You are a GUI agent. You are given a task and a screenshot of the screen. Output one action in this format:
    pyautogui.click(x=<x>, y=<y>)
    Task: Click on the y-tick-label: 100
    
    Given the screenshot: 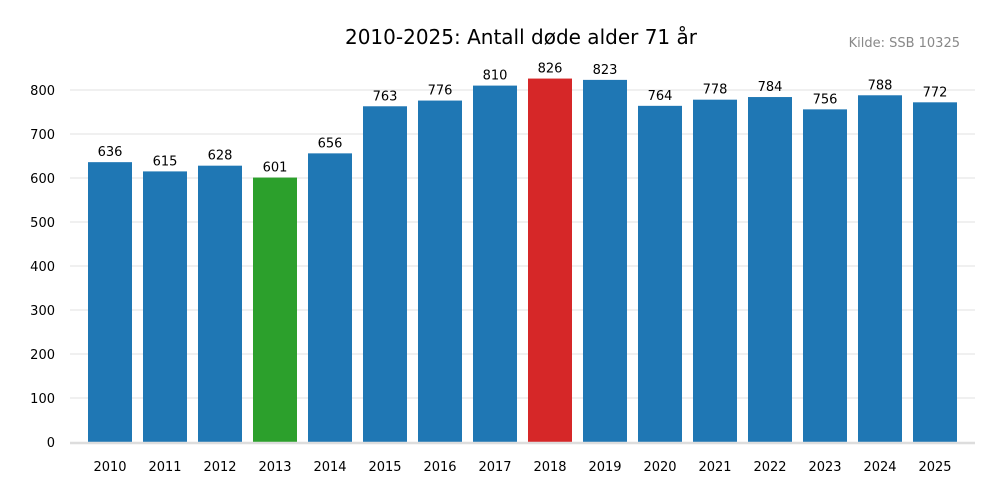 What is the action you would take?
    pyautogui.click(x=42, y=399)
    